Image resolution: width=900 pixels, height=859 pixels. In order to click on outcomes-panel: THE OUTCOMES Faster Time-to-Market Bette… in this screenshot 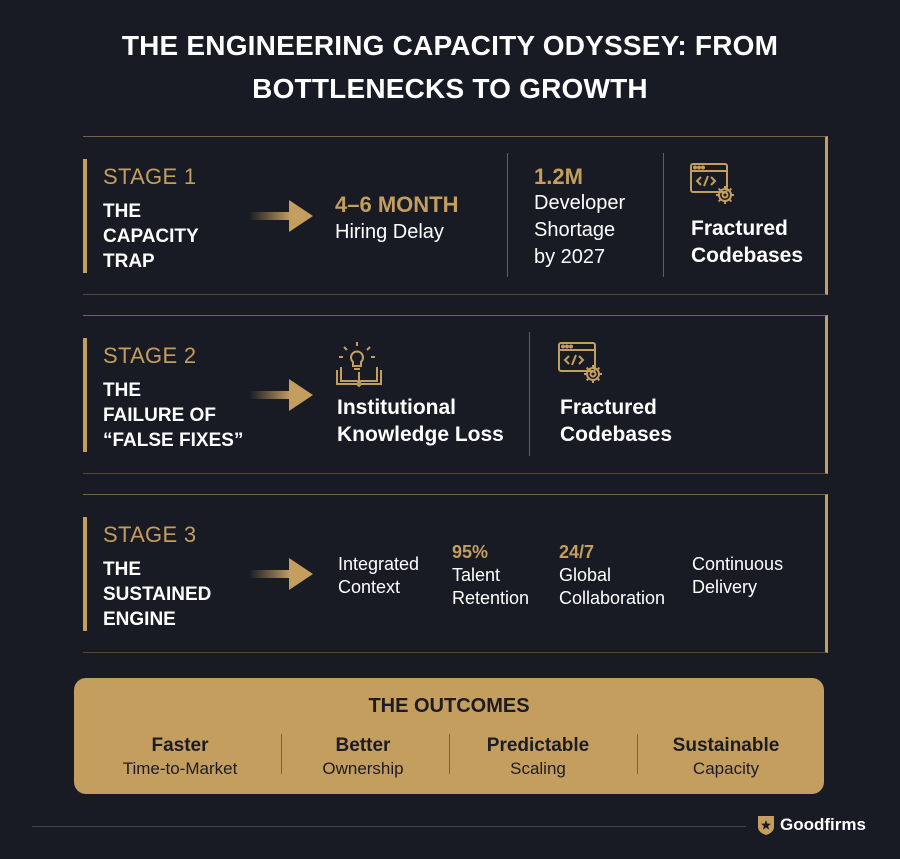, I will do `click(449, 736)`.